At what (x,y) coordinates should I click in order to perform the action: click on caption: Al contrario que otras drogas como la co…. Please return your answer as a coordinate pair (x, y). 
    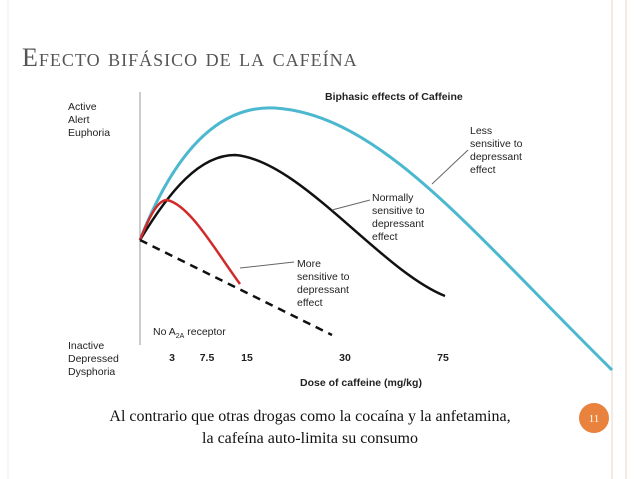
    Looking at the image, I should click on (309, 416).